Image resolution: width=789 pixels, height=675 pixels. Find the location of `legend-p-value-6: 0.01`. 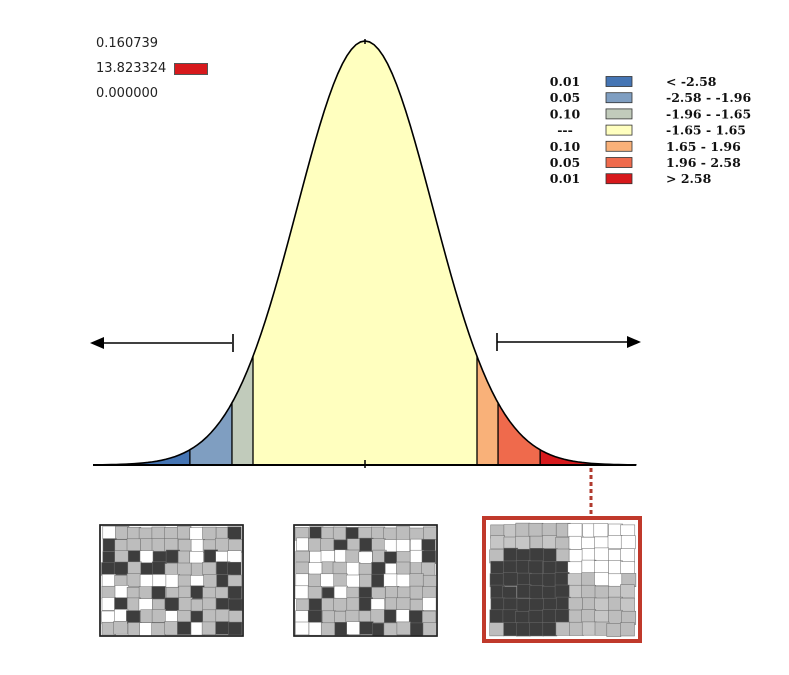

legend-p-value-6: 0.01 is located at coordinates (565, 178).